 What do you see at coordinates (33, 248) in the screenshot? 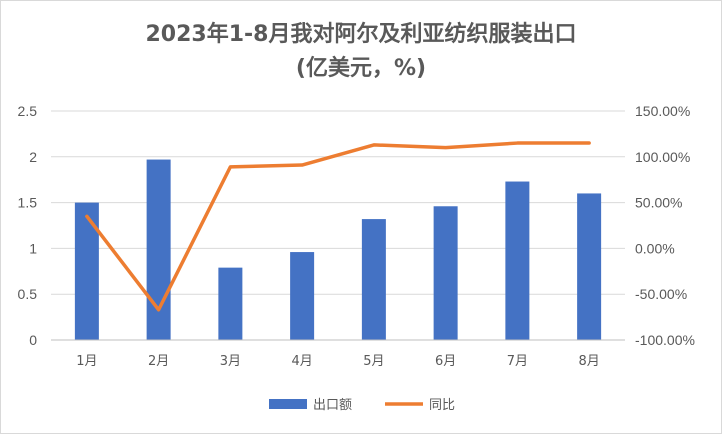
I see `y-left-tick-label: 1` at bounding box center [33, 248].